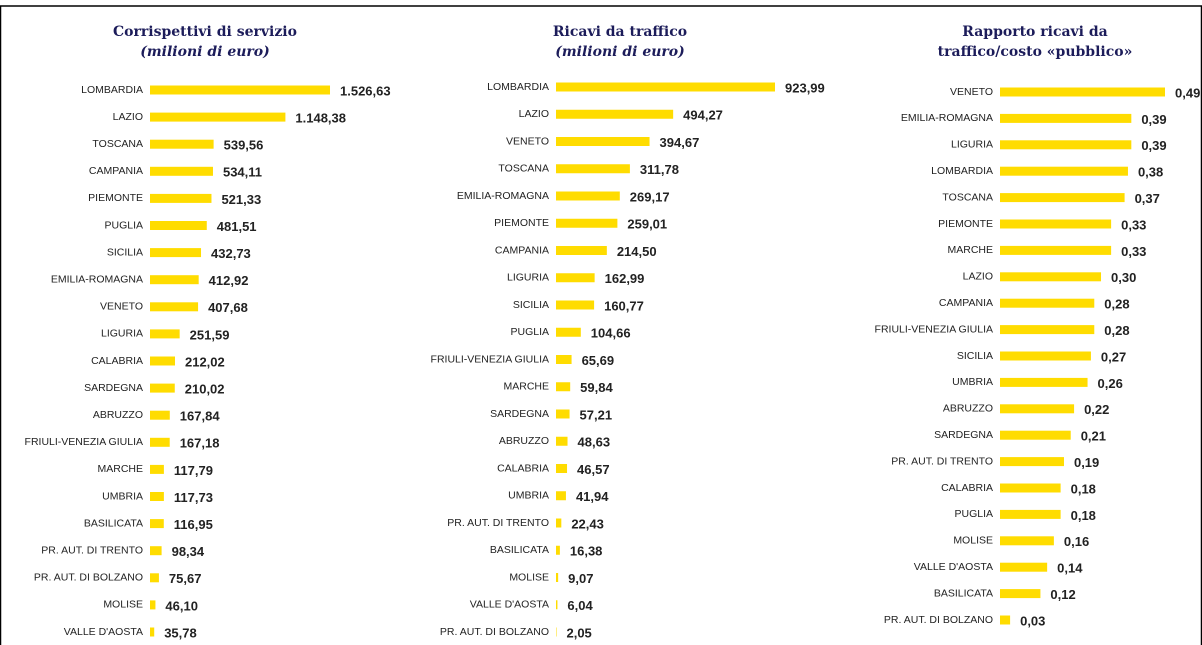 This screenshot has height=645, width=1202. I want to click on value-label: 104,66, so click(611, 333).